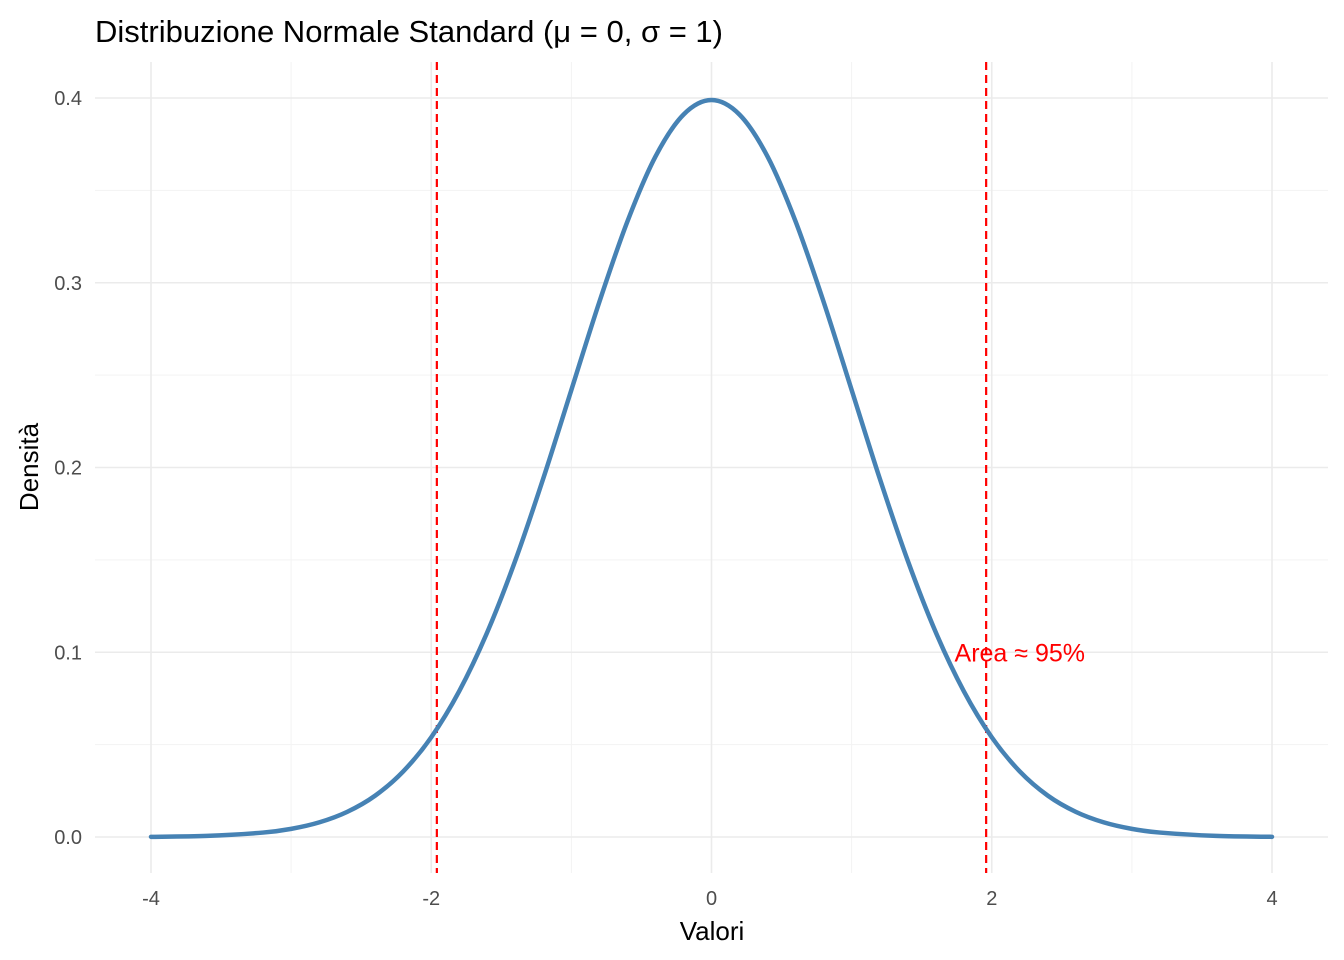 This screenshot has width=1344, height=960. What do you see at coordinates (29, 466) in the screenshot?
I see `y-axis-title: Densità` at bounding box center [29, 466].